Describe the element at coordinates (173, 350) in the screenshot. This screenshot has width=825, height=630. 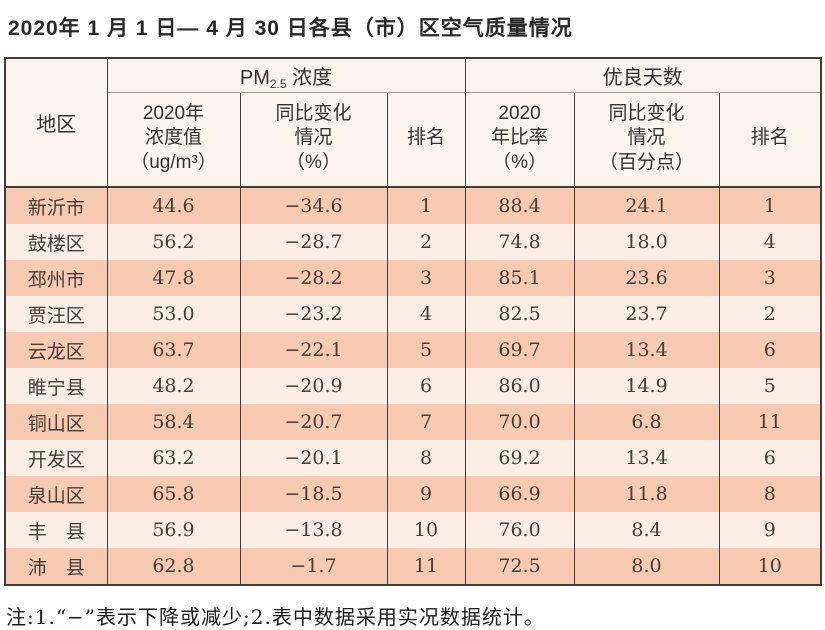
I see `cell-pm-value: 63.7` at that location.